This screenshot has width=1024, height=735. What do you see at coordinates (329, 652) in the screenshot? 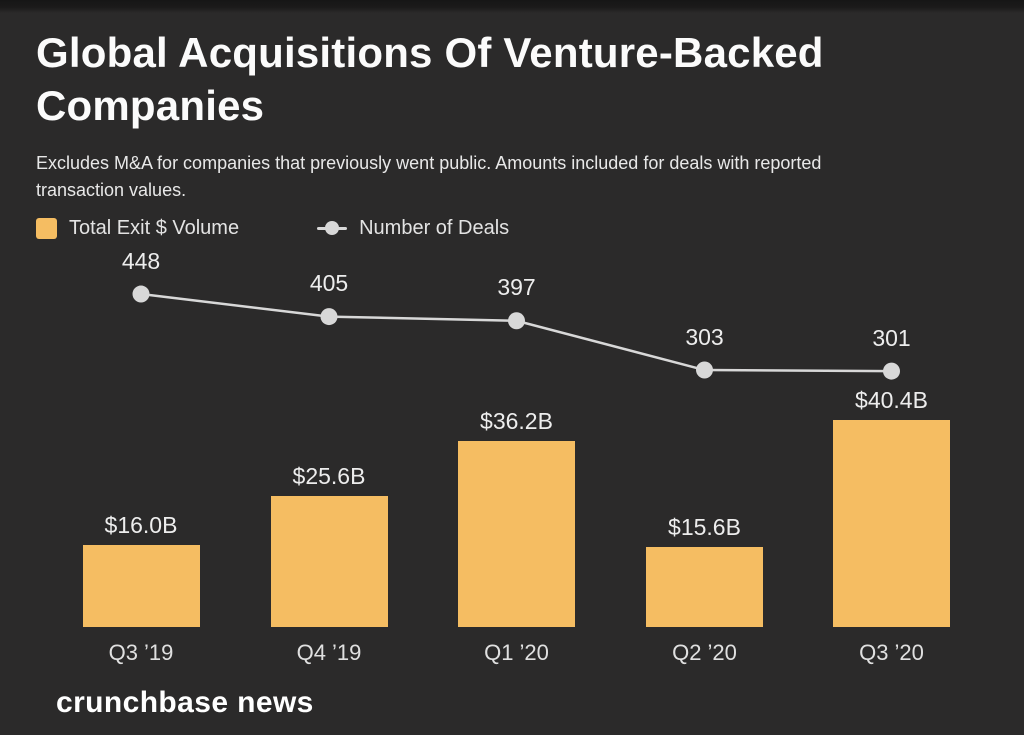
I see `x-axis-label-2: Q4 ’19` at bounding box center [329, 652].